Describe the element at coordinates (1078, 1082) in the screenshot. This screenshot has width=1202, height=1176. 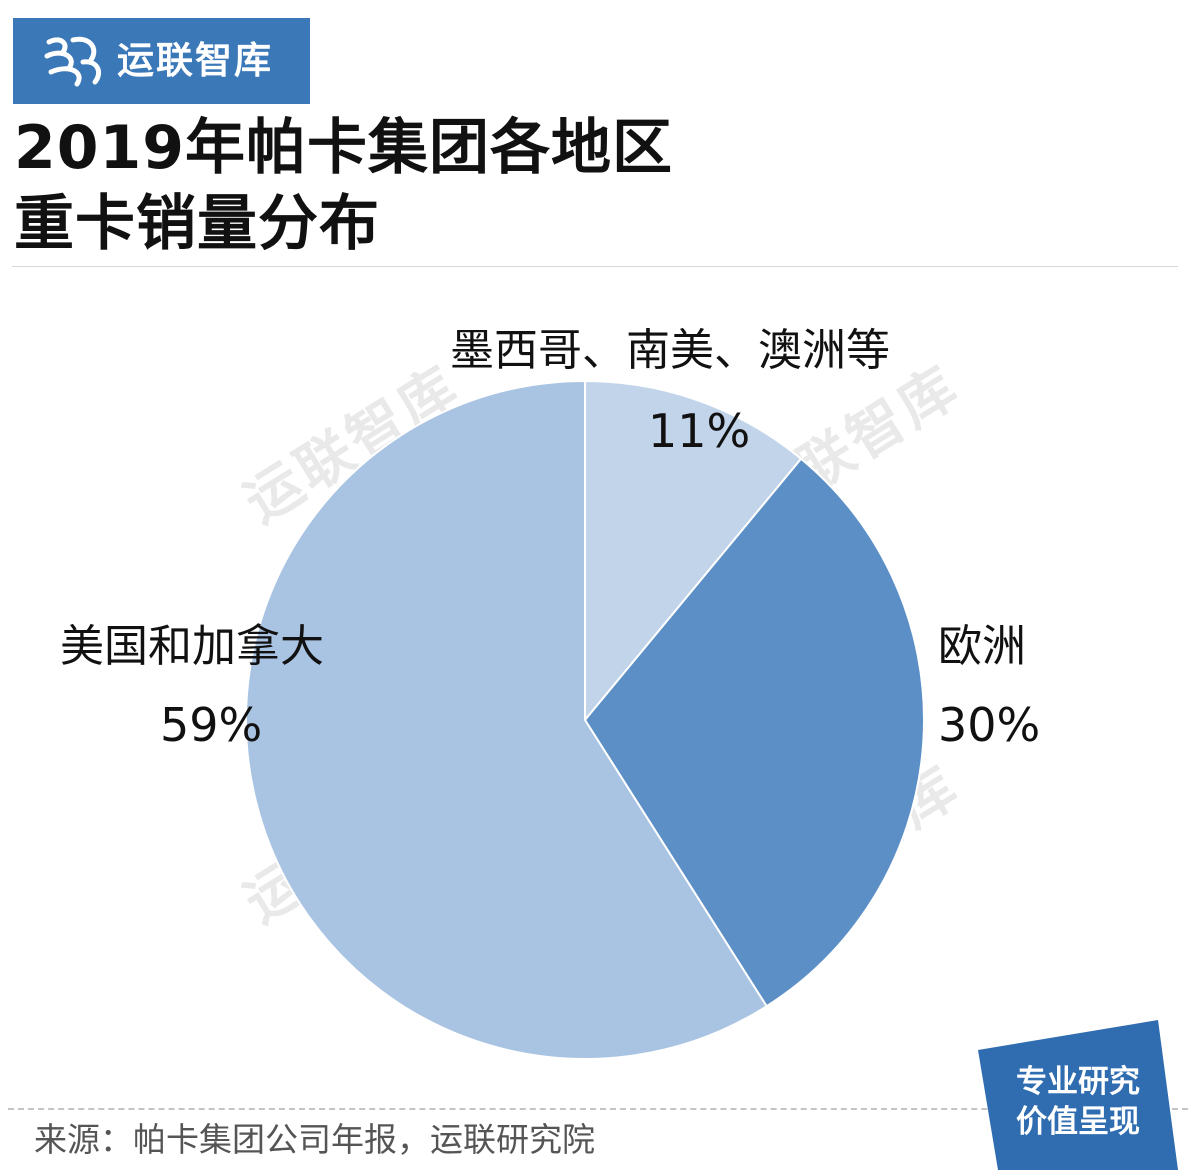
I see `badge-line-1: 专业研究` at that location.